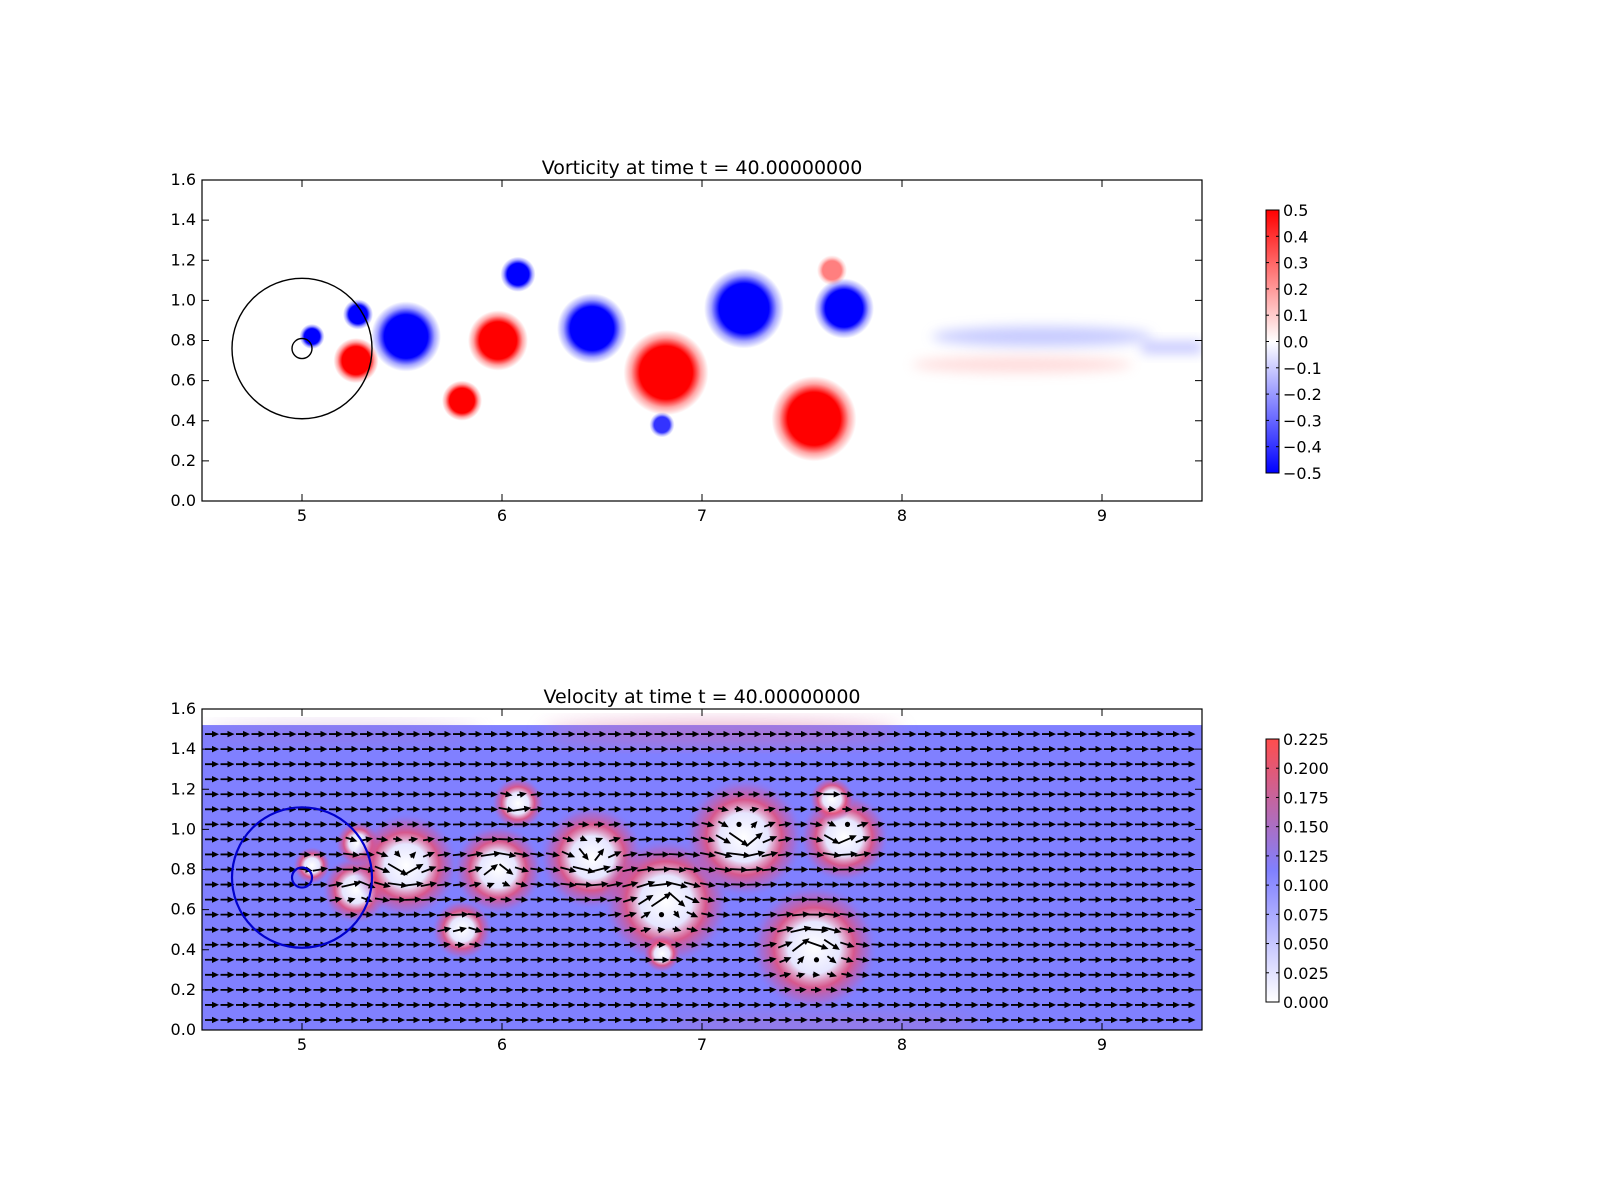 The image size is (1600, 1200). What do you see at coordinates (183, 748) in the screenshot?
I see `y-tick-label: 1.4` at bounding box center [183, 748].